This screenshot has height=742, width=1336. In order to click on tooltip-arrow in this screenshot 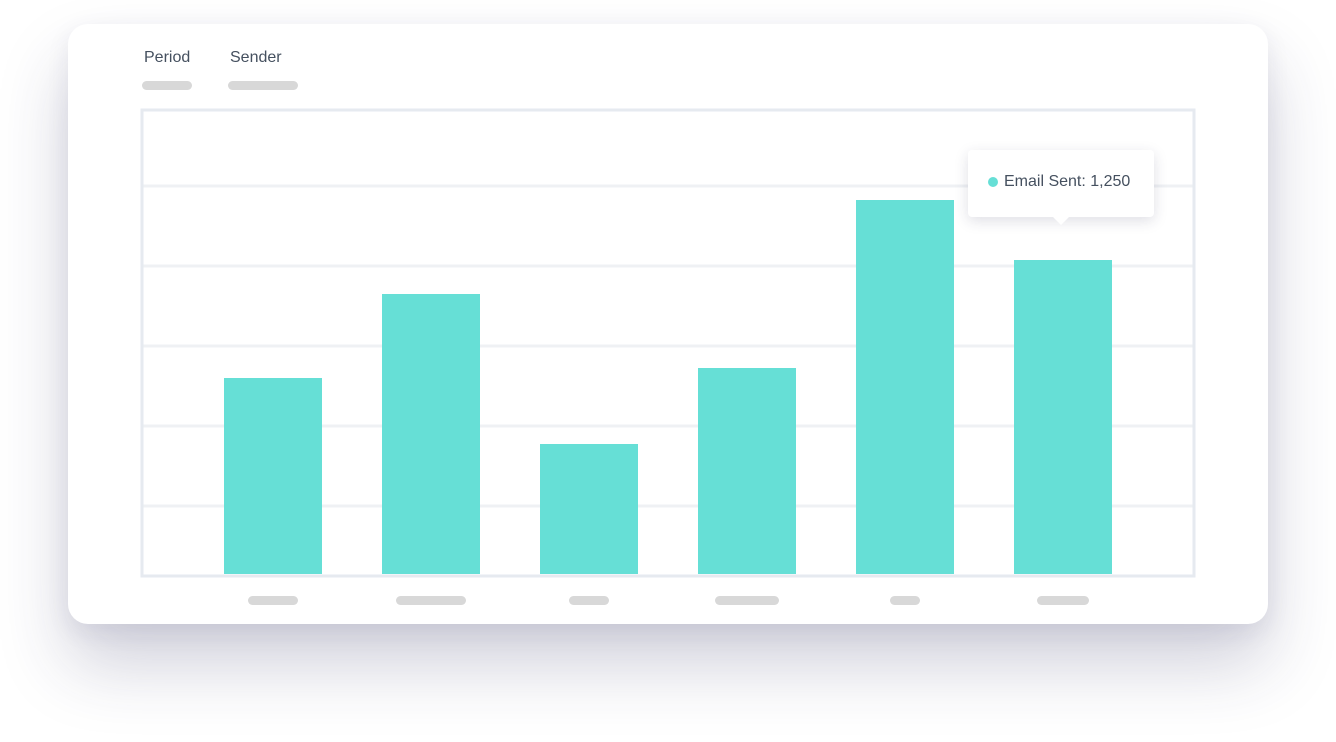, I will do `click(1061, 221)`.